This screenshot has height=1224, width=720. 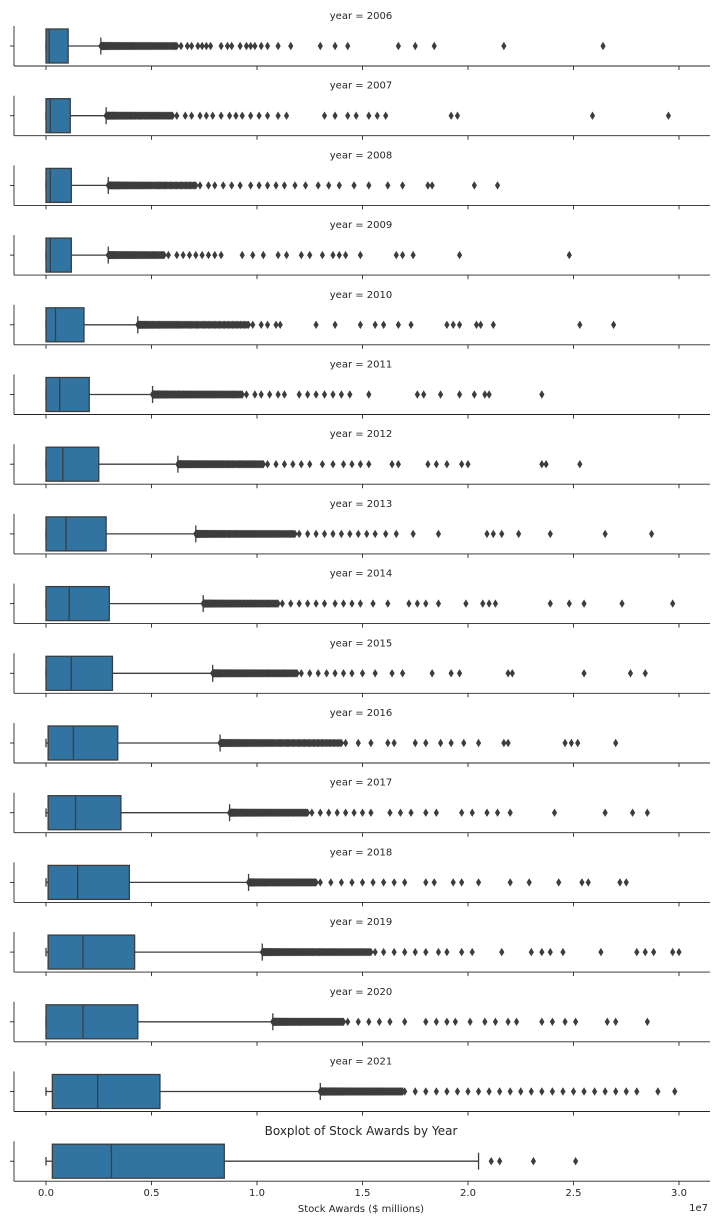 What do you see at coordinates (360, 40) in the screenshot?
I see `facet-panel-1: year = 2006` at bounding box center [360, 40].